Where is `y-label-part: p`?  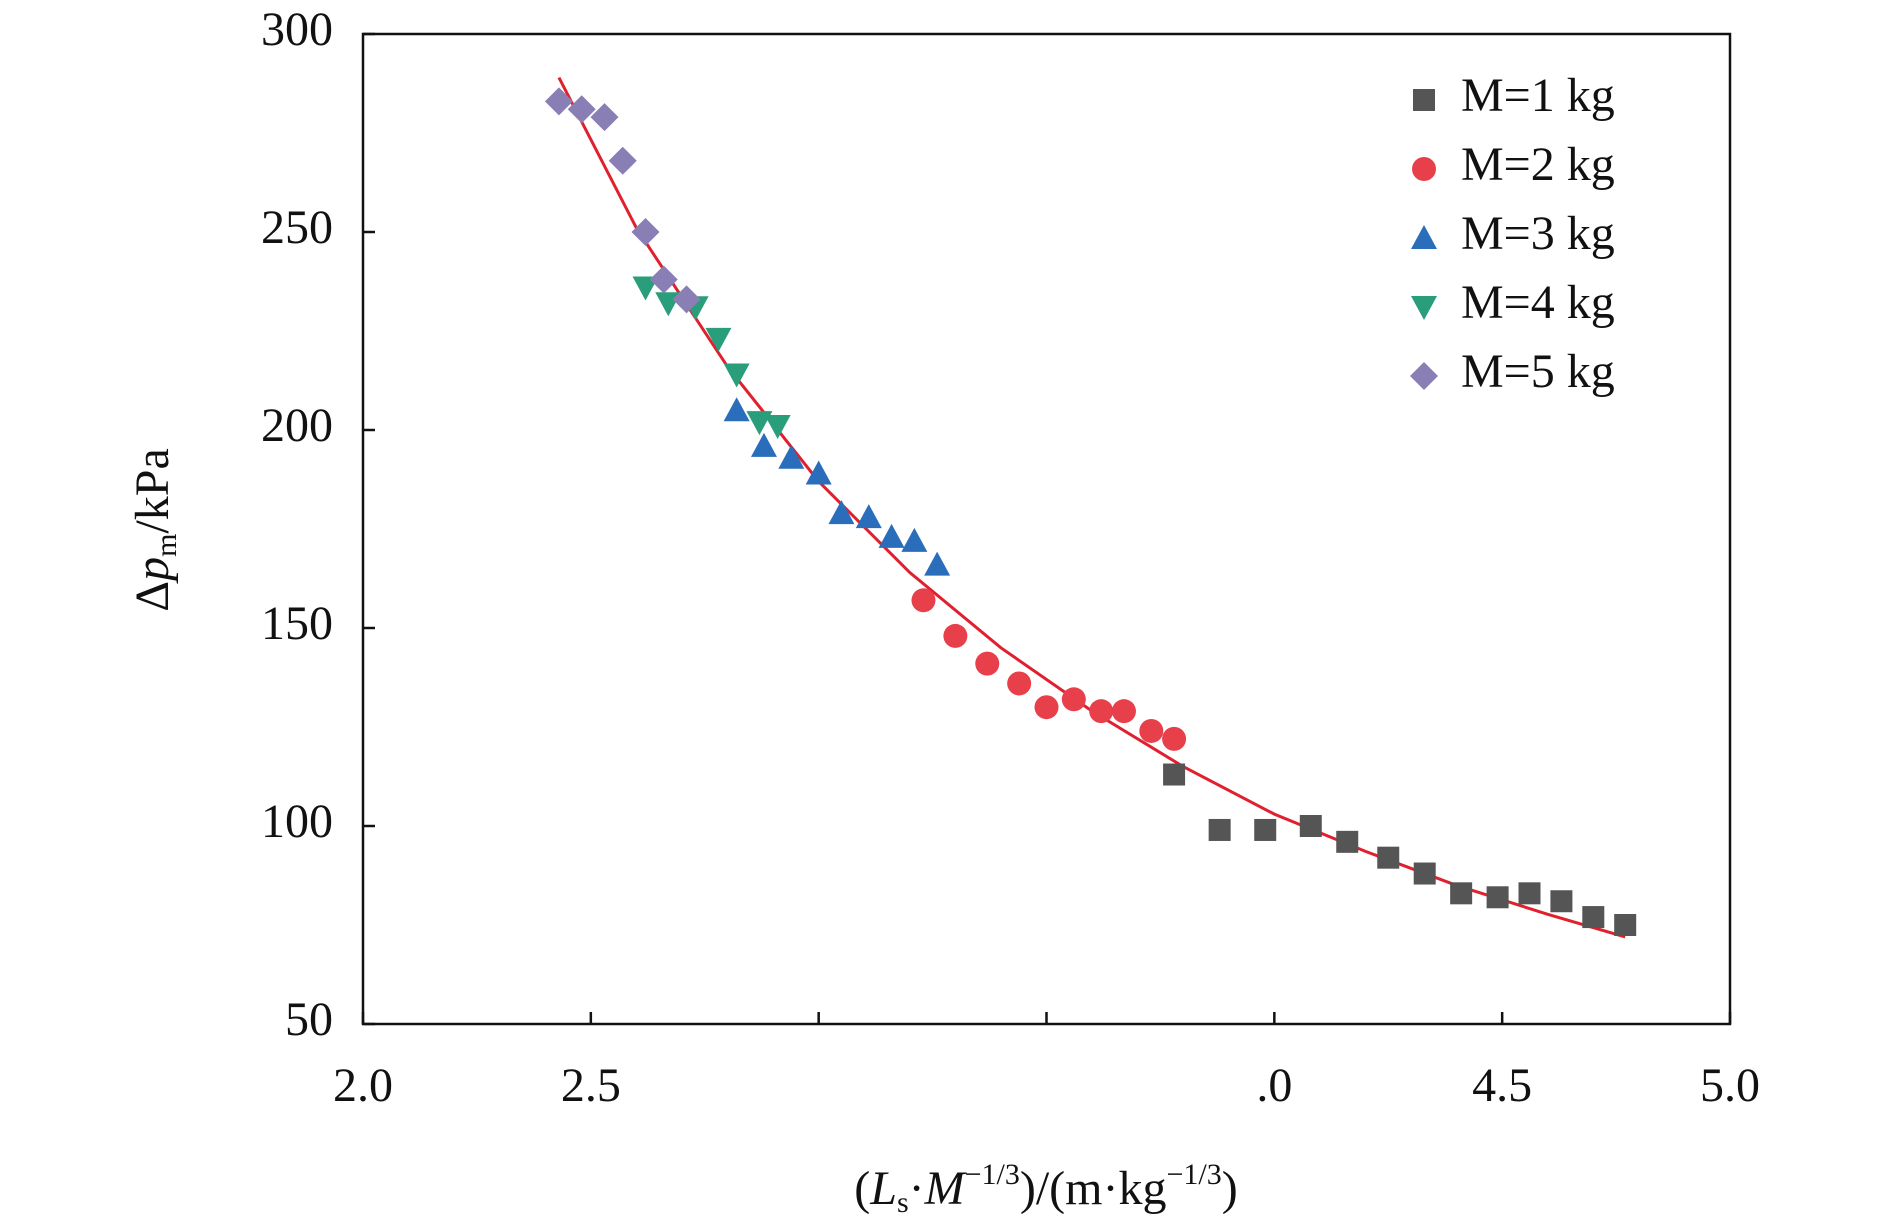 y-label-part: p is located at coordinates (152, 570).